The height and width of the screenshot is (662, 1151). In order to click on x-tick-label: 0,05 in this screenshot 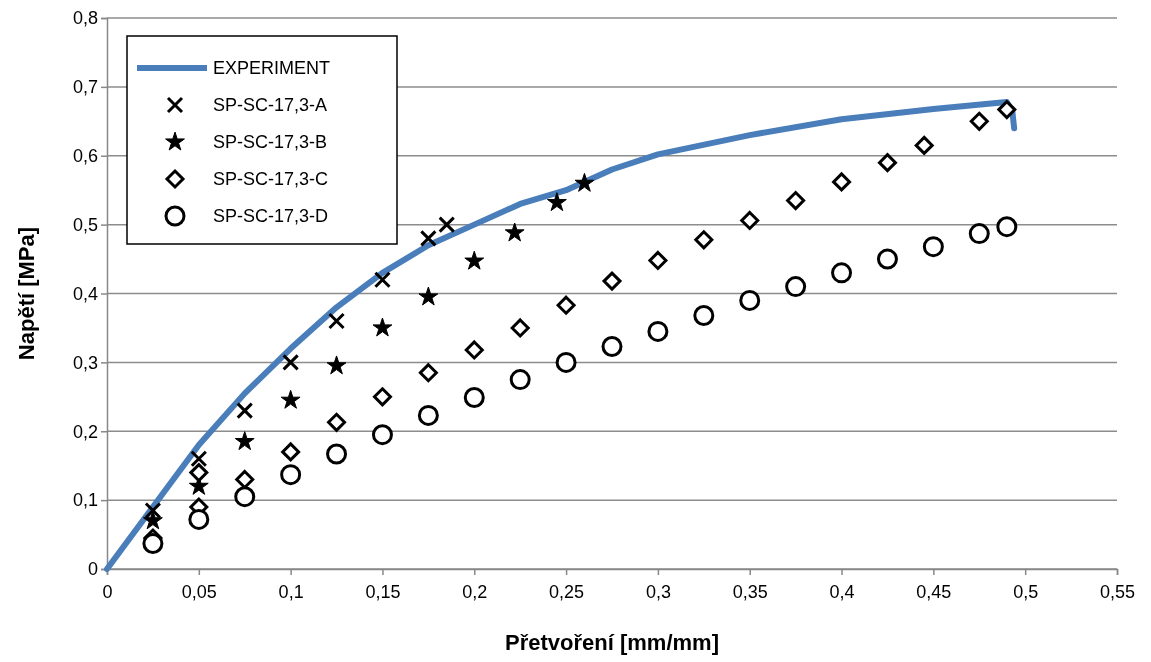, I will do `click(199, 591)`.